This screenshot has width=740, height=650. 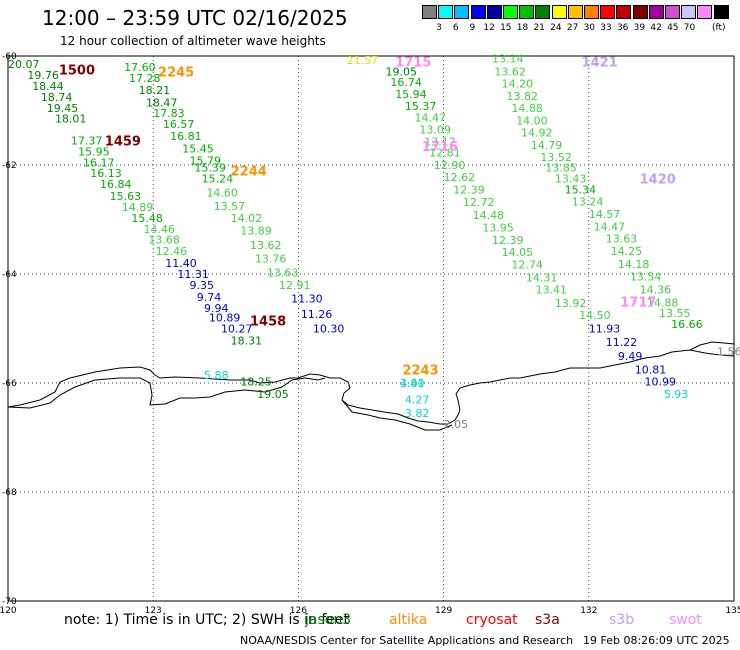 What do you see at coordinates (237, 329) in the screenshot?
I see `wave-height-value: 10.27` at bounding box center [237, 329].